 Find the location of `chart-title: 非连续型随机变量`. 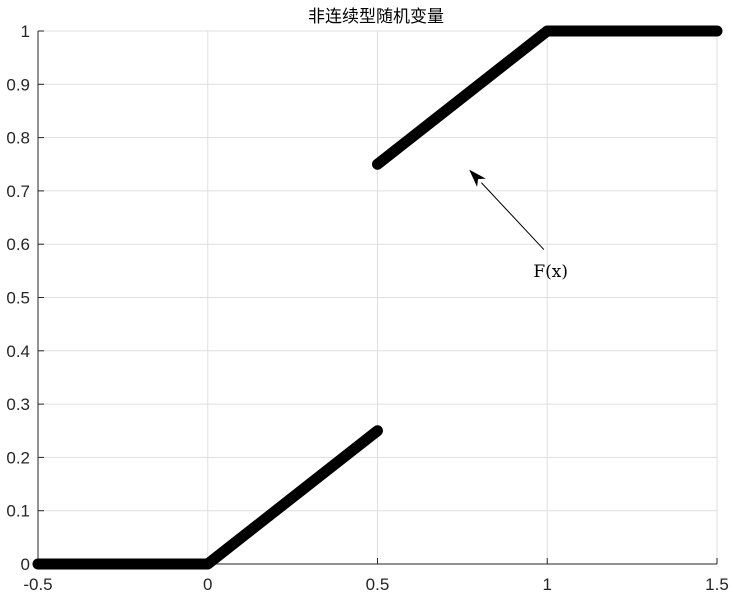

chart-title: 非连续型随机变量 is located at coordinates (376, 17).